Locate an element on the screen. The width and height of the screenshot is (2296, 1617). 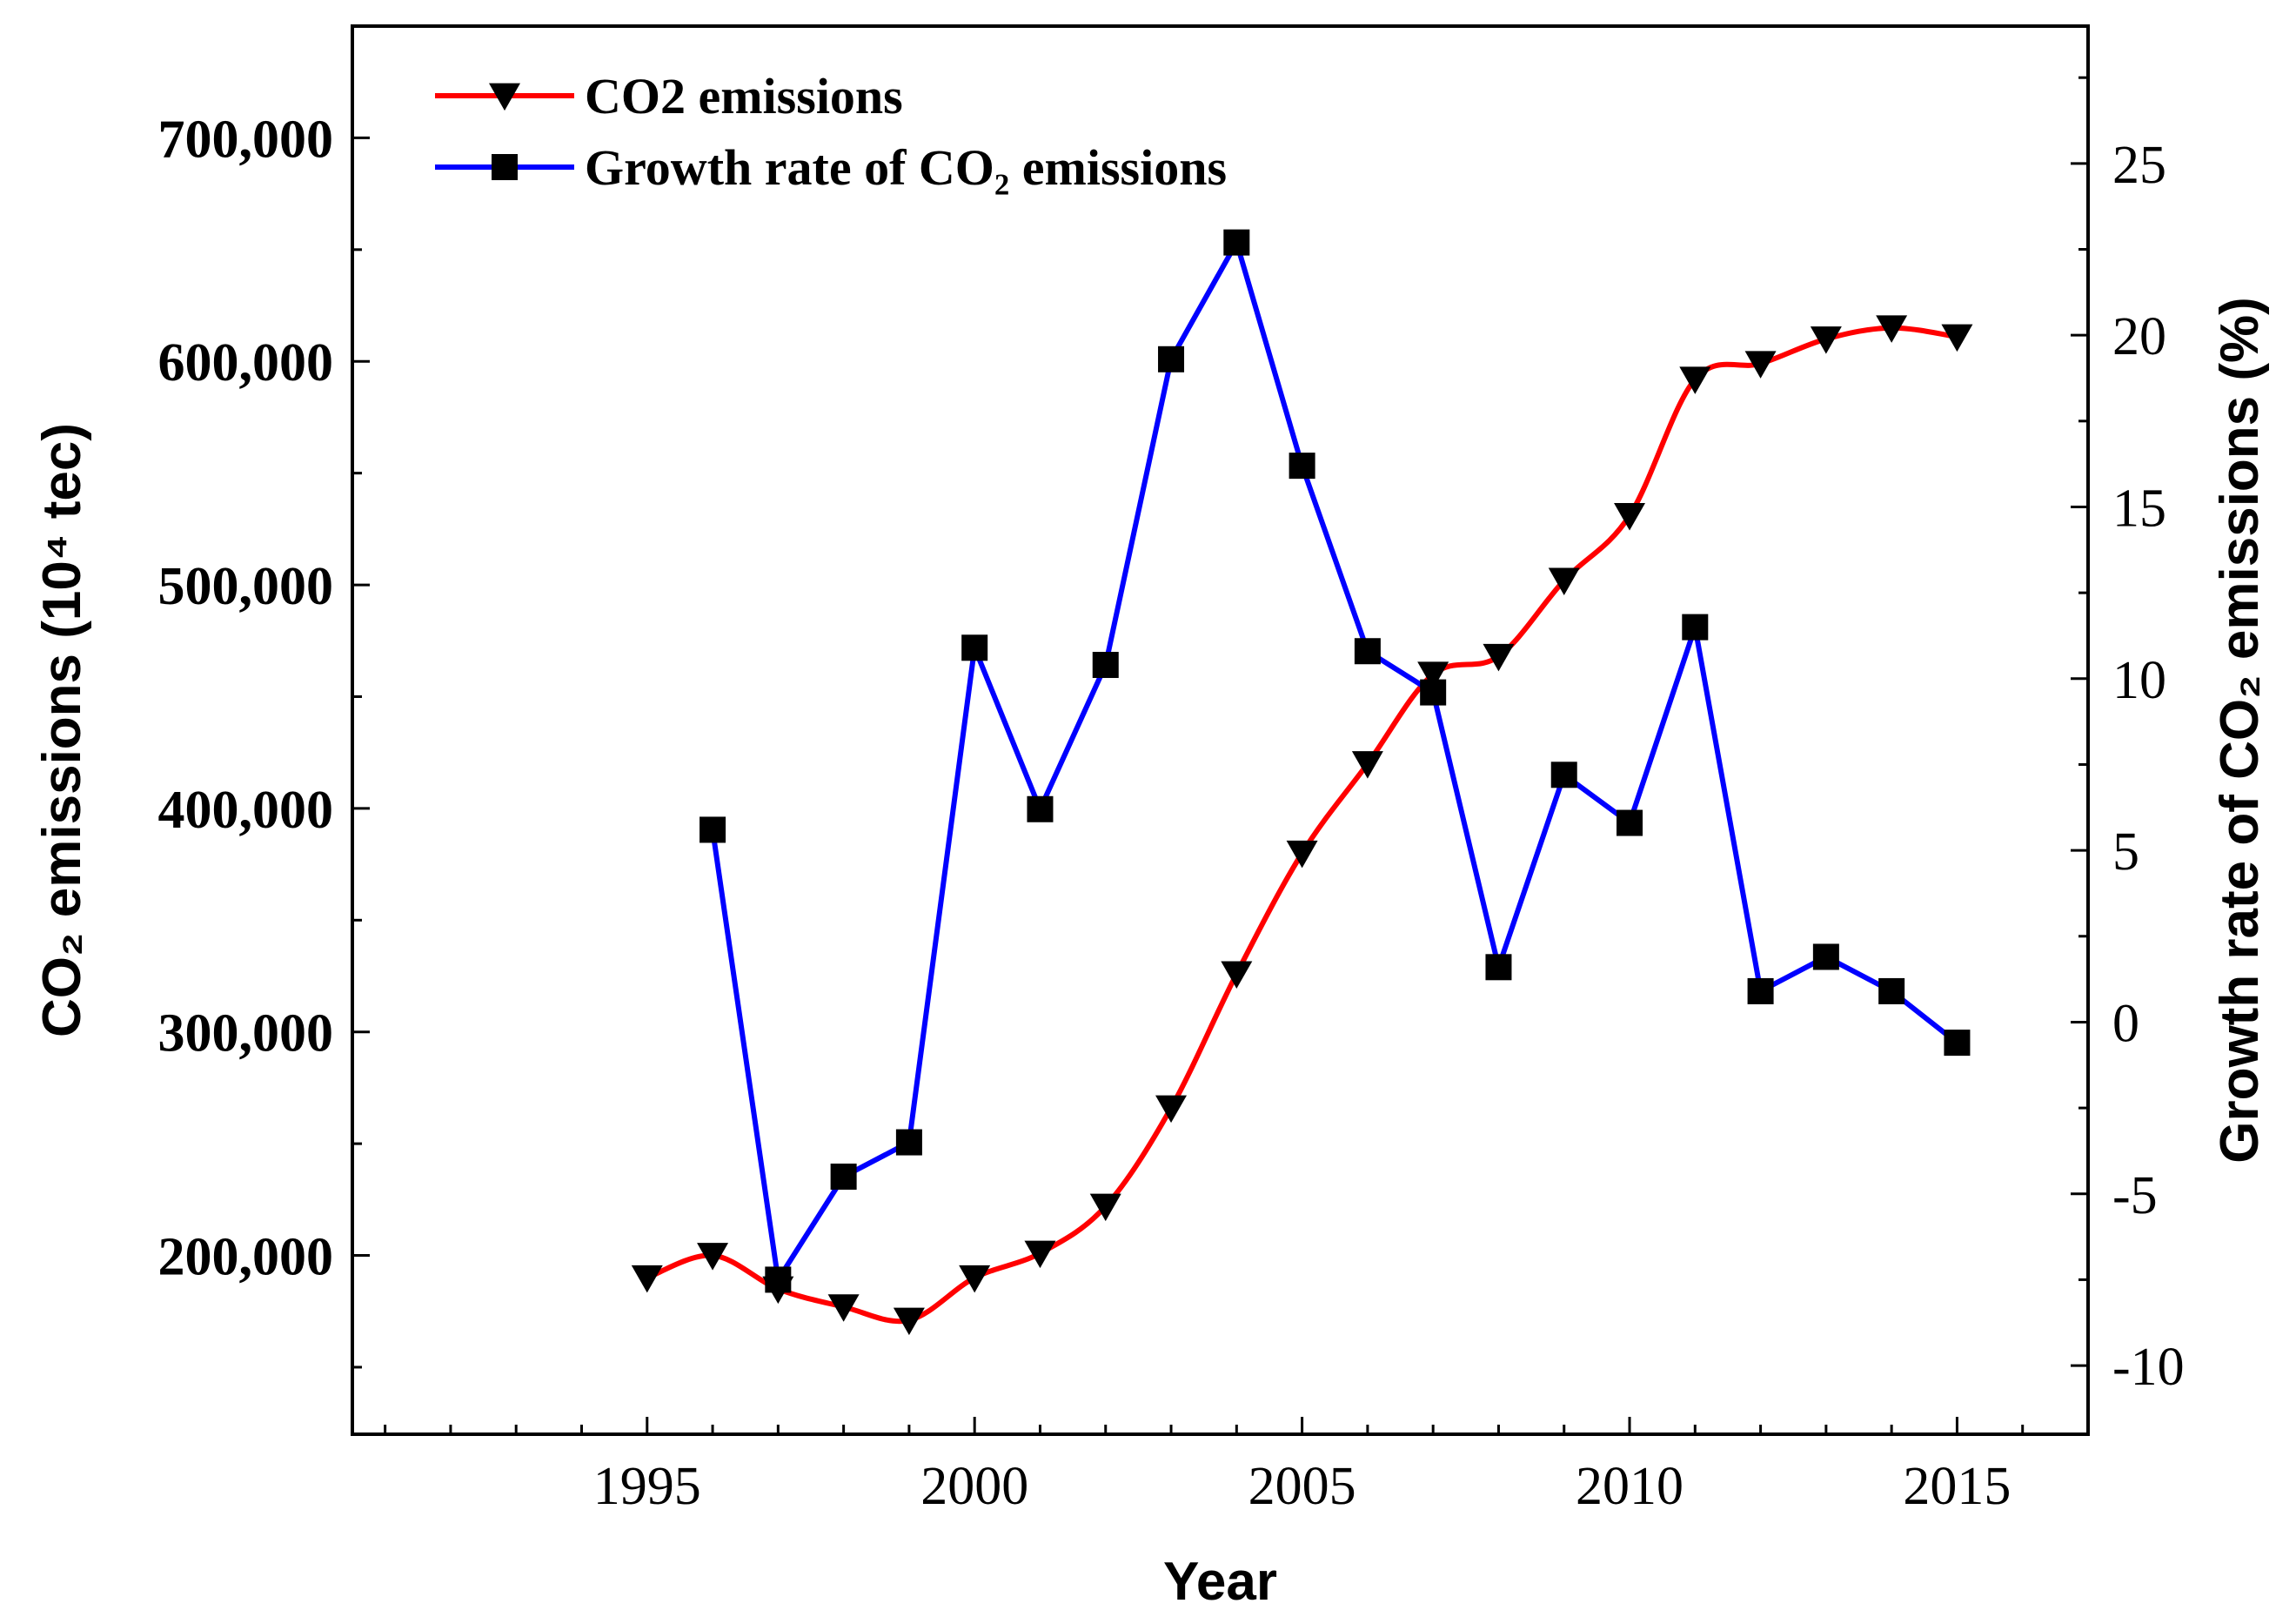
y-right-tick-label: -10 is located at coordinates (2148, 1367).